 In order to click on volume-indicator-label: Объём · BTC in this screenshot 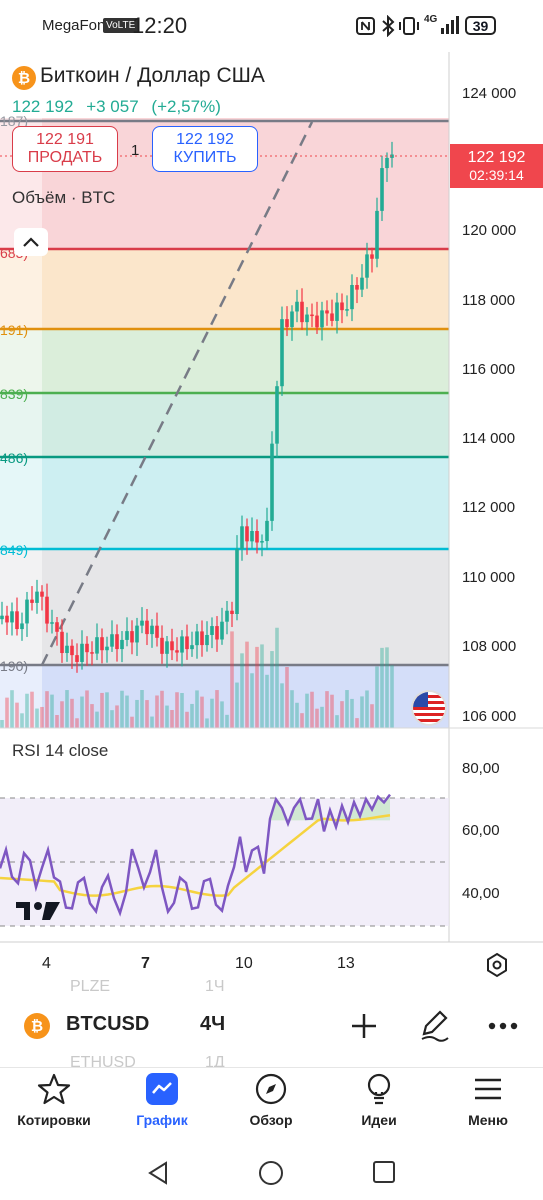, I will do `click(64, 197)`.